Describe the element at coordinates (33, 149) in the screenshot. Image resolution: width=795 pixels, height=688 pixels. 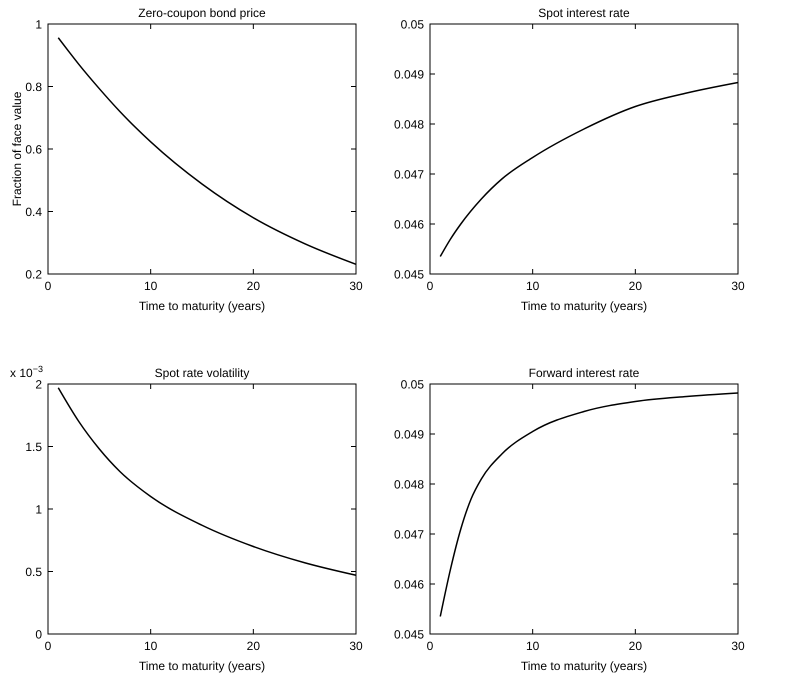
I see `y-tick-label: 0.6` at that location.